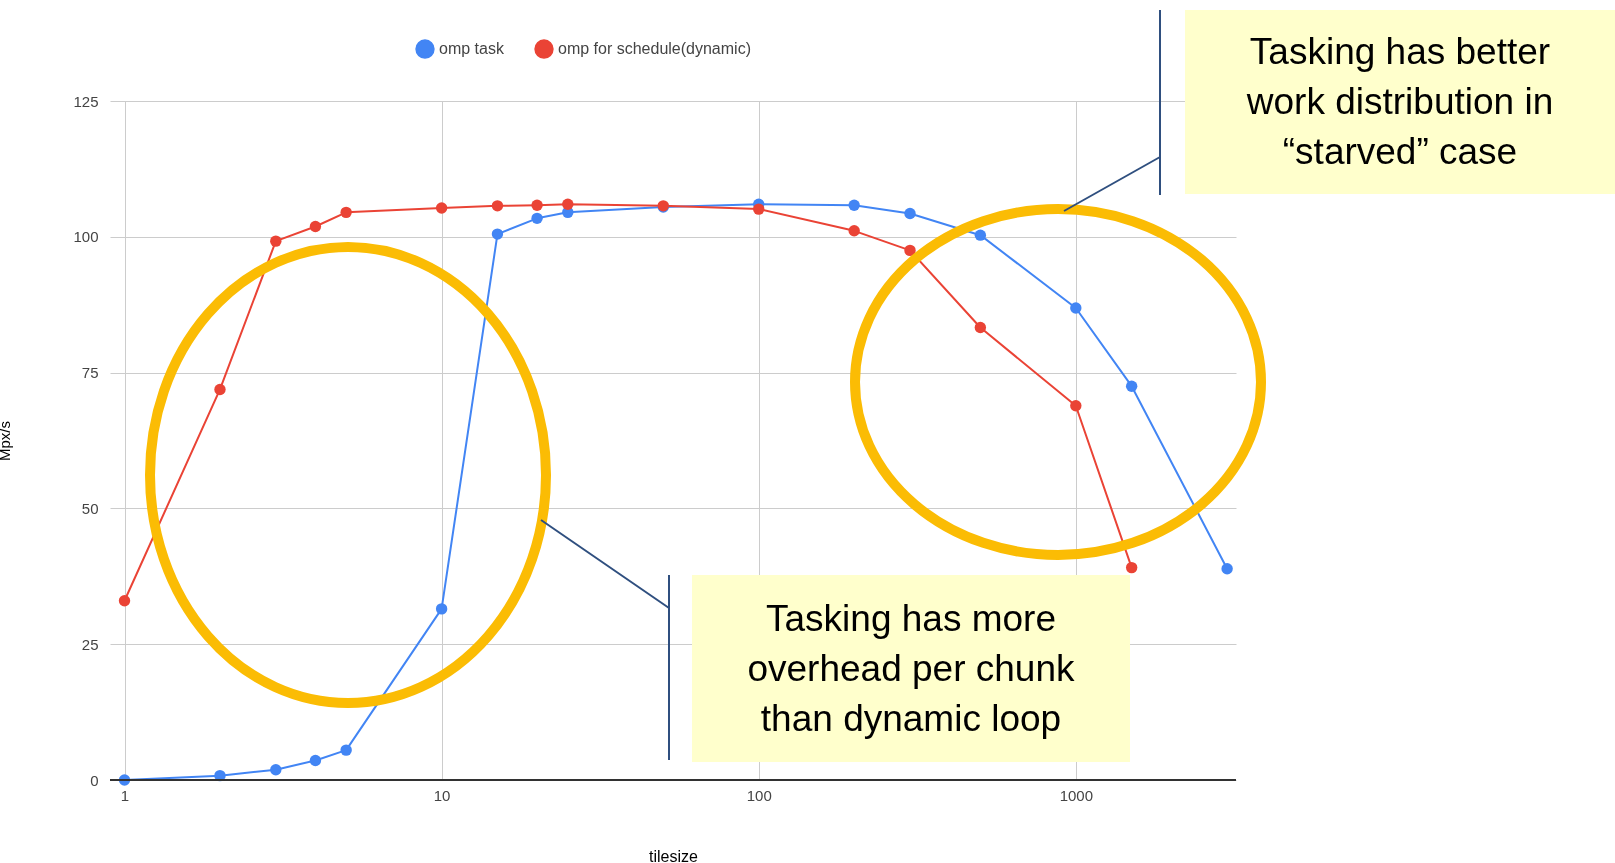 This screenshot has width=1615, height=863. I want to click on x-tick-label: 1000, so click(1076, 795).